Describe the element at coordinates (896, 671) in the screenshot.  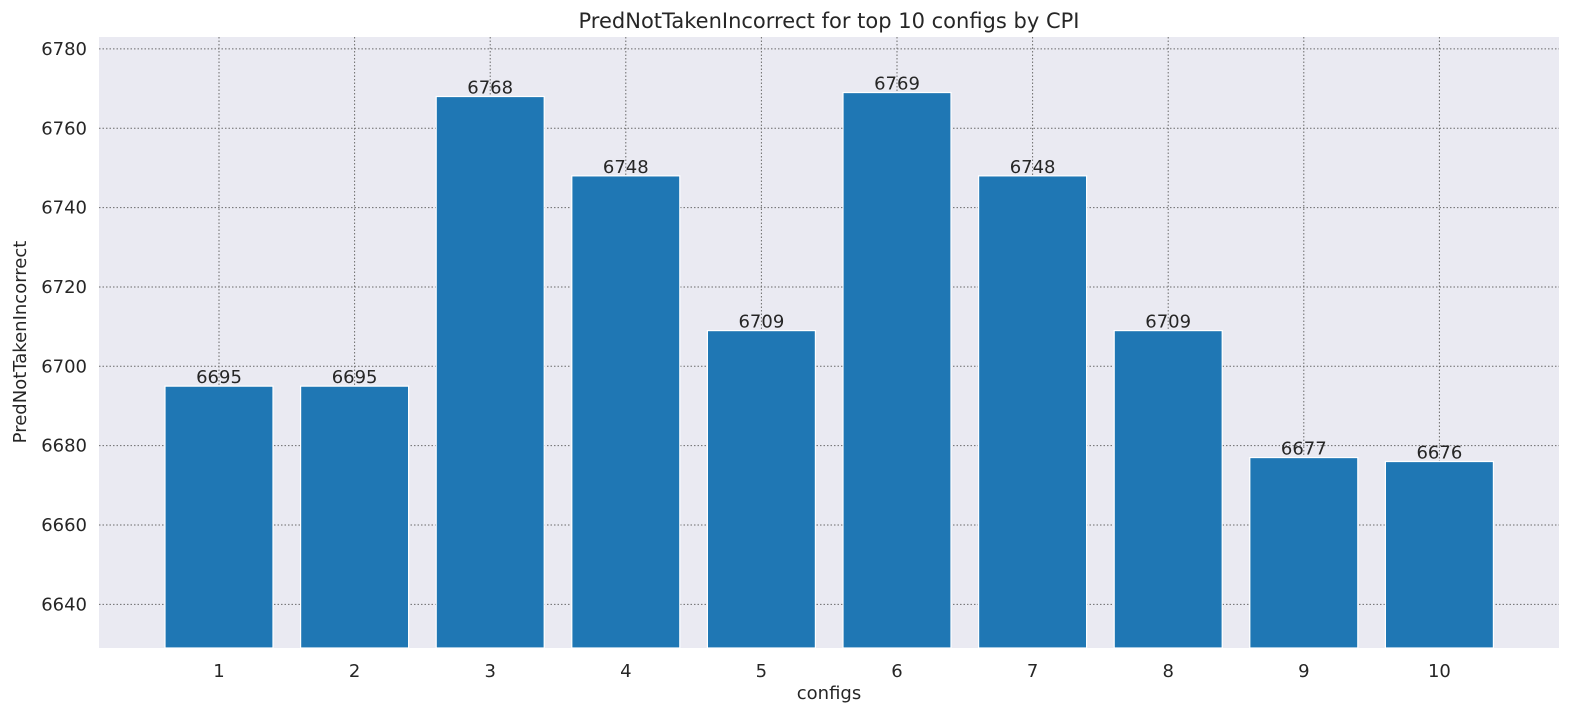
I see `x-tick-label: 6` at that location.